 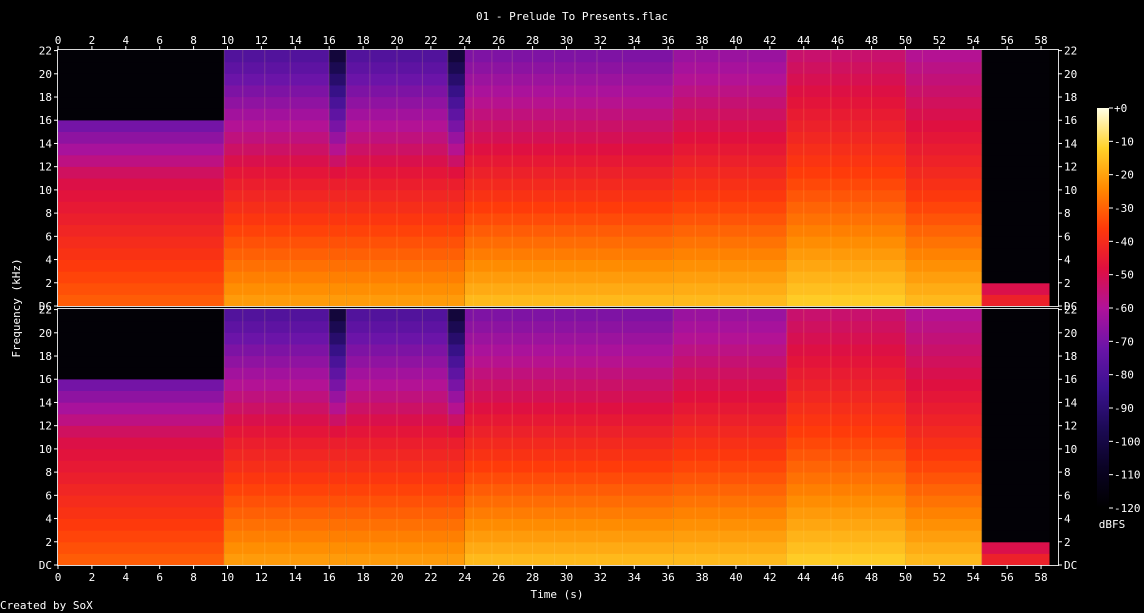 I want to click on y-tick-label: 2, so click(x=48, y=542).